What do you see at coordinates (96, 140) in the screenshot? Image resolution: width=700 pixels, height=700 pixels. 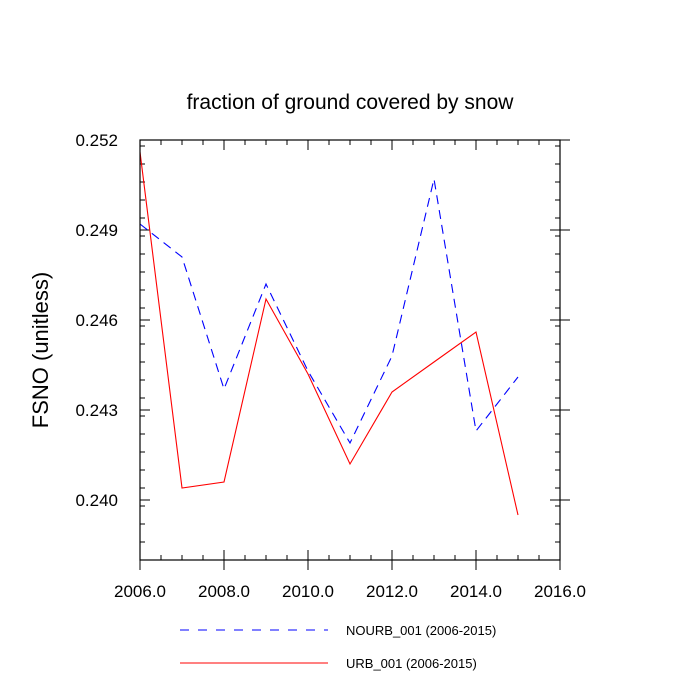 I see `y-tick-label: 0.252` at bounding box center [96, 140].